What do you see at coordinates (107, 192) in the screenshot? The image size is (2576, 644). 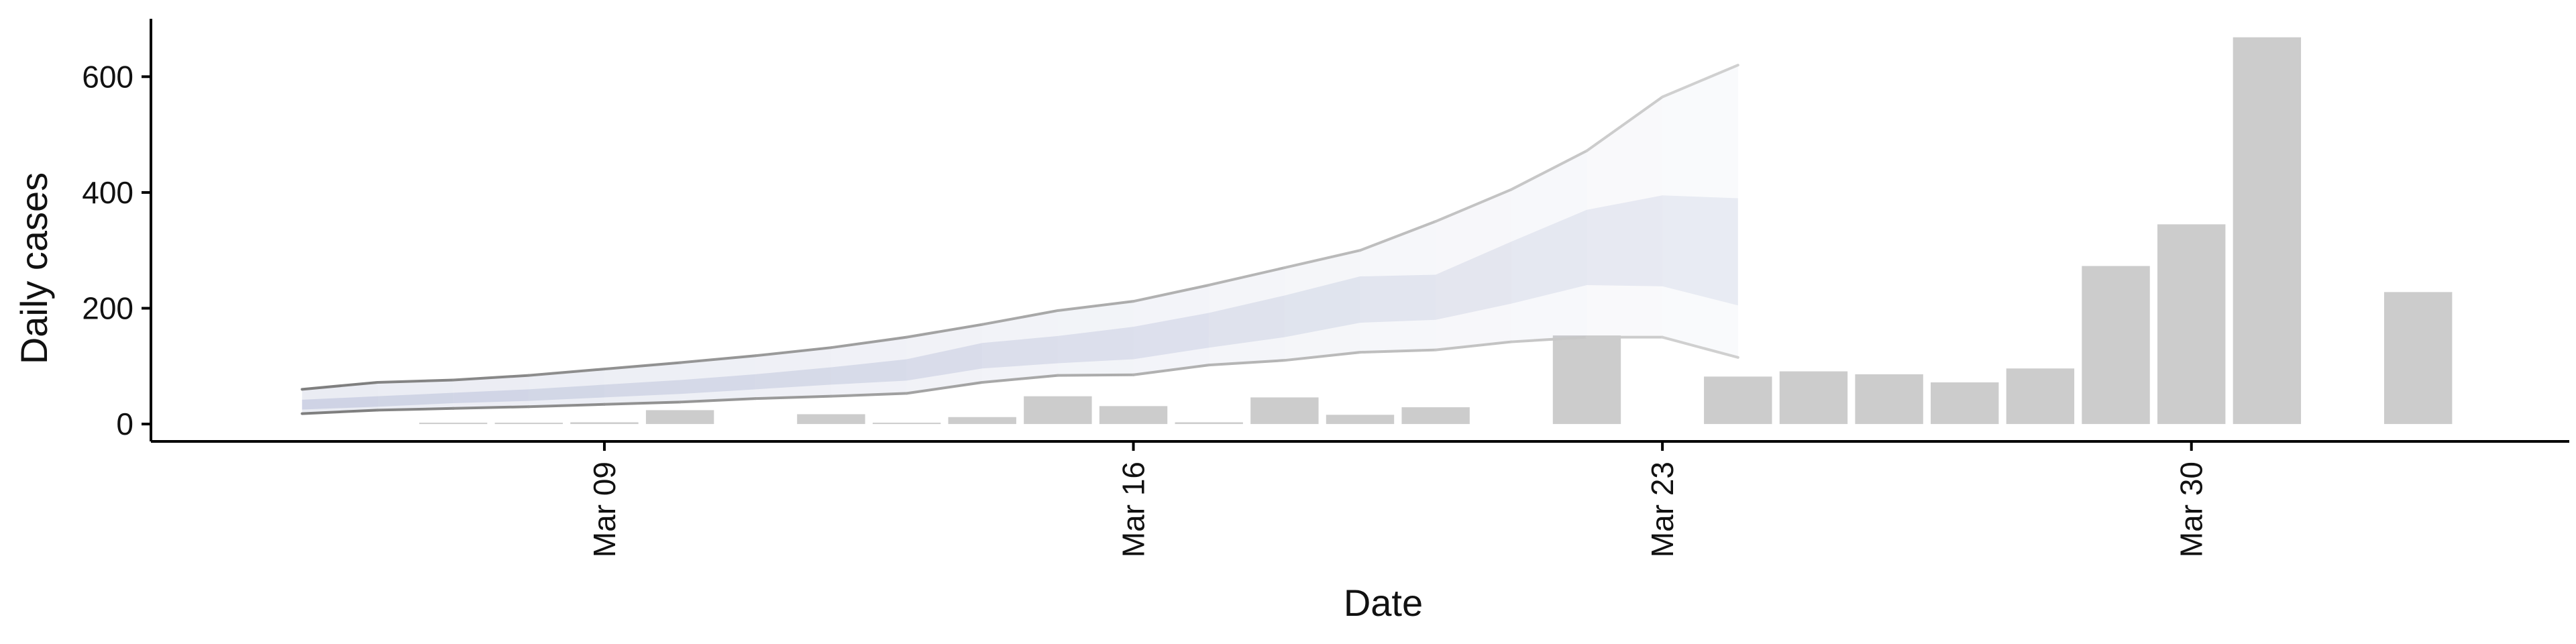 I see `y-tick-label: 400` at bounding box center [107, 192].